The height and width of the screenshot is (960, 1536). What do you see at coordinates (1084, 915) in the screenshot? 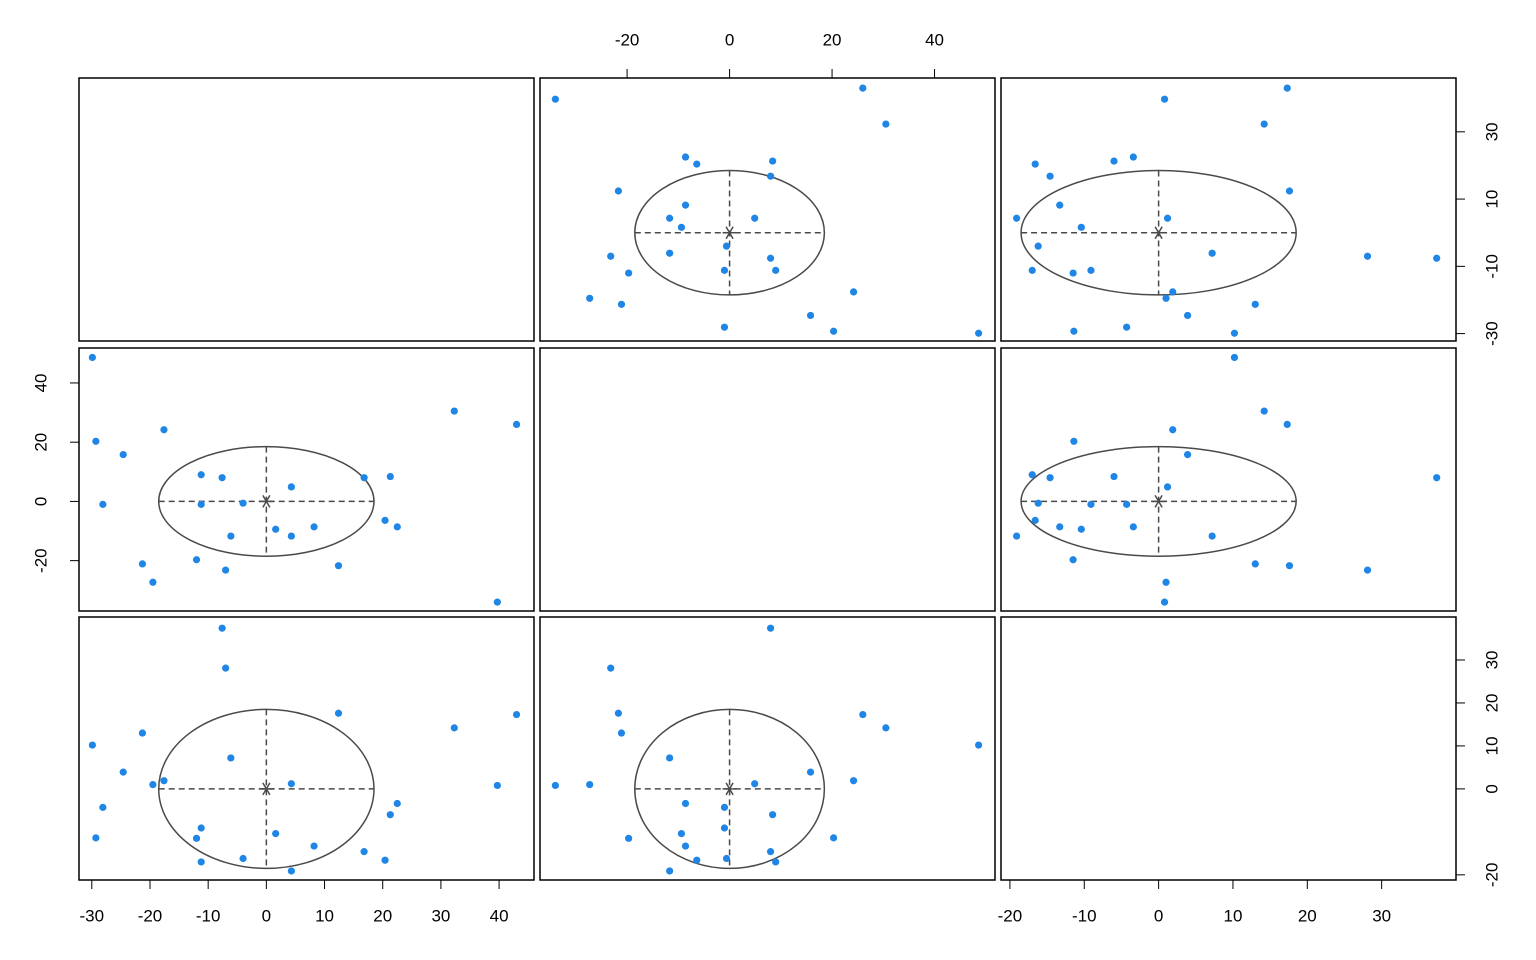
I see `tick-label: -10` at bounding box center [1084, 915].